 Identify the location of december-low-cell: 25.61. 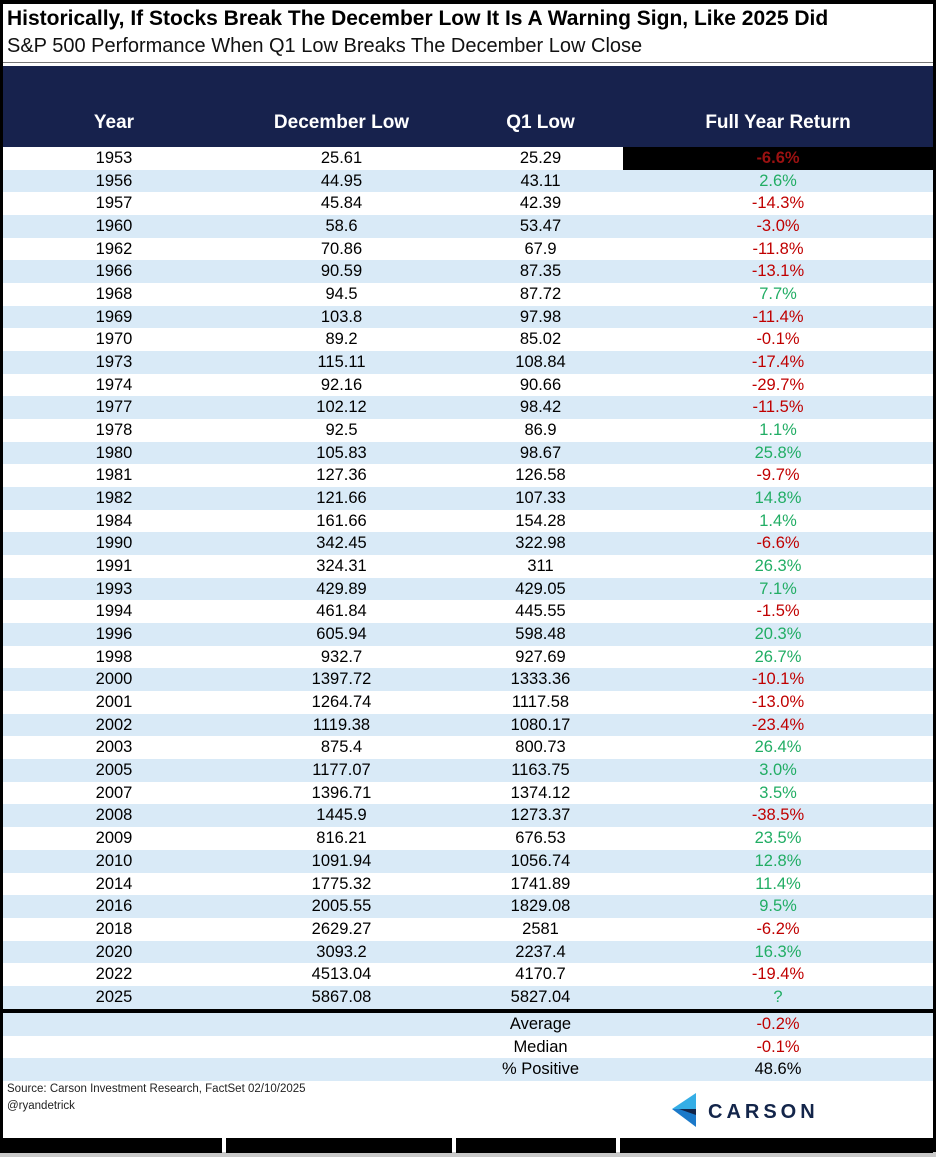
(341, 158).